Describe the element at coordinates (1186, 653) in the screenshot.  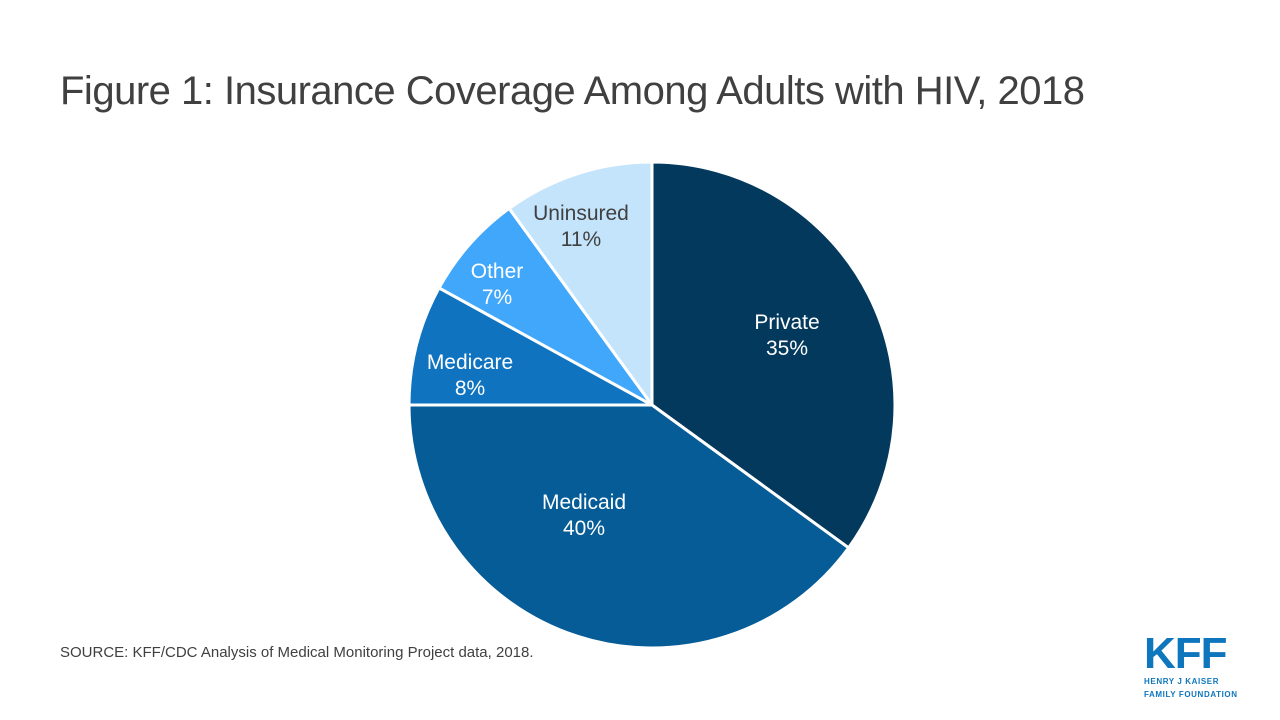
I see `kff-logo-acronym: KFF` at that location.